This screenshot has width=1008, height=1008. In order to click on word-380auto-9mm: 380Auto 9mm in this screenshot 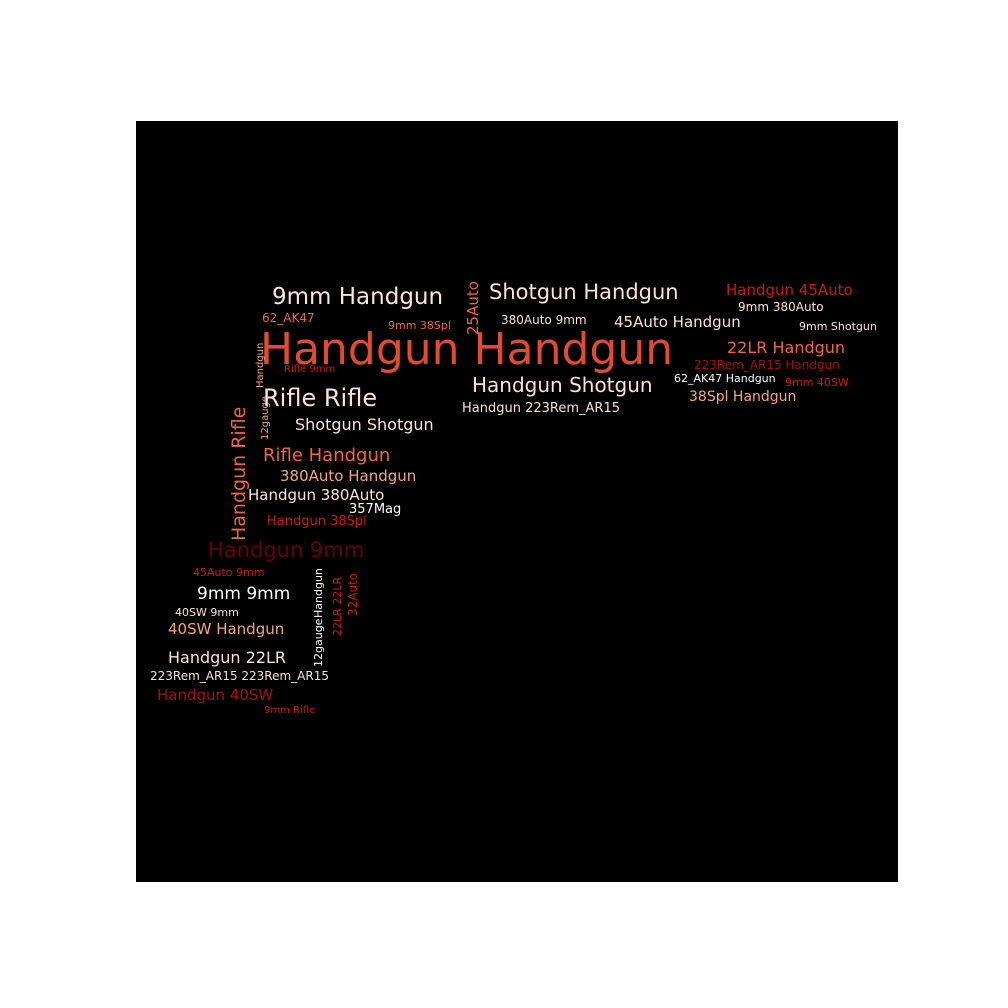, I will do `click(544, 320)`.